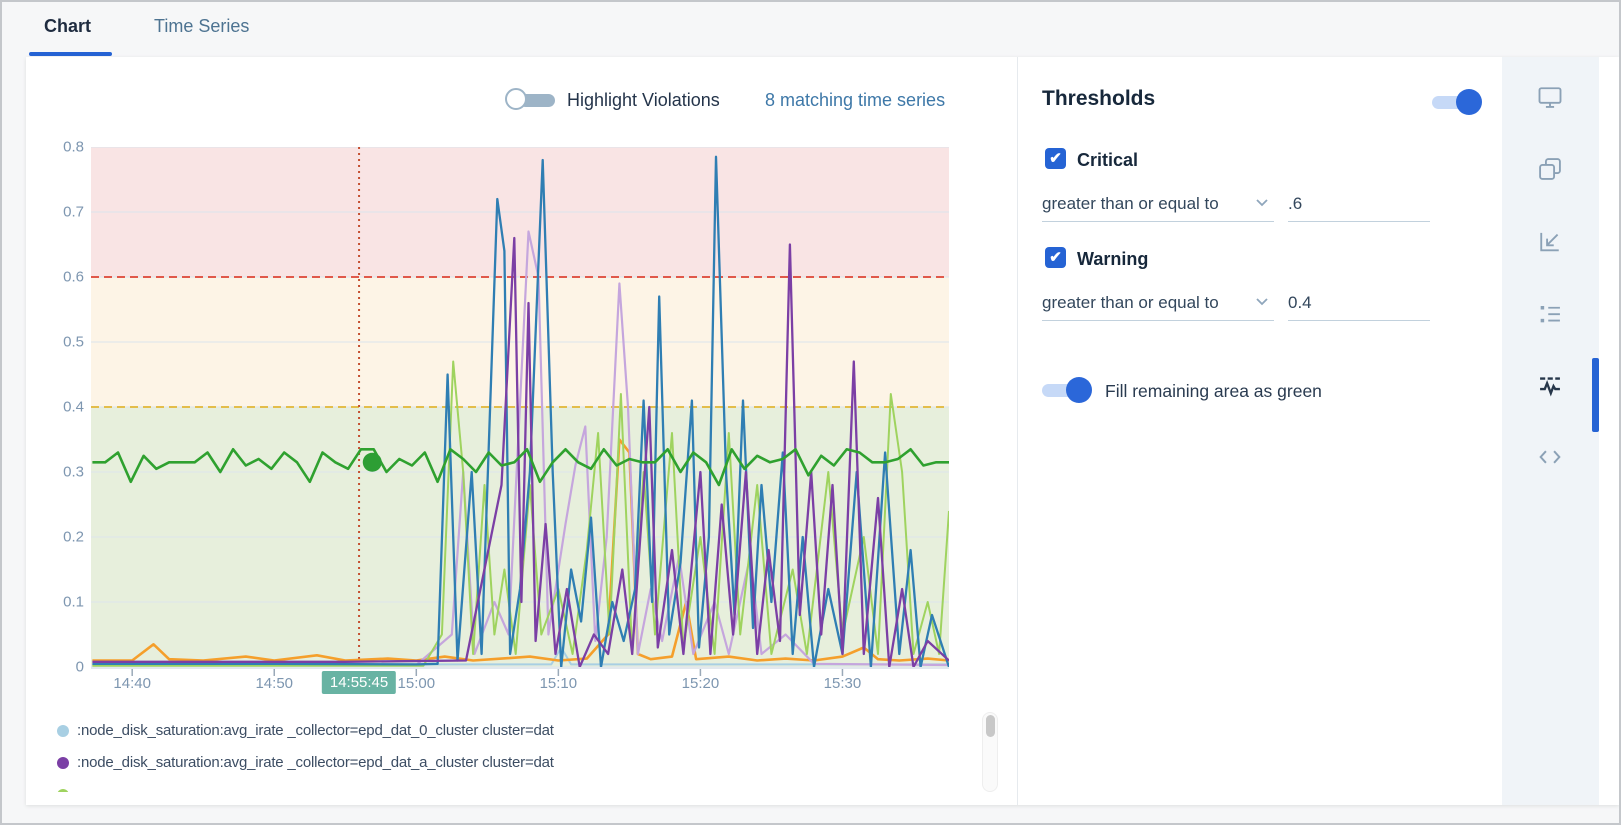 The width and height of the screenshot is (1621, 825). I want to click on series-green-line, so click(520, 467).